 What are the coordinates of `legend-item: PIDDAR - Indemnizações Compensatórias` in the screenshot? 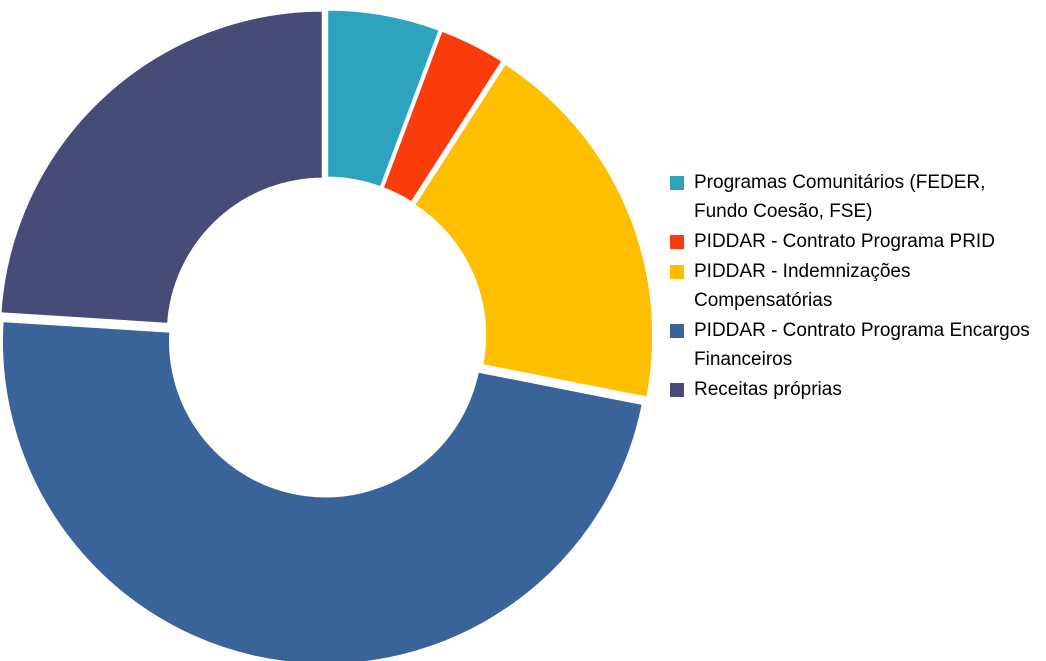 It's located at (855, 286).